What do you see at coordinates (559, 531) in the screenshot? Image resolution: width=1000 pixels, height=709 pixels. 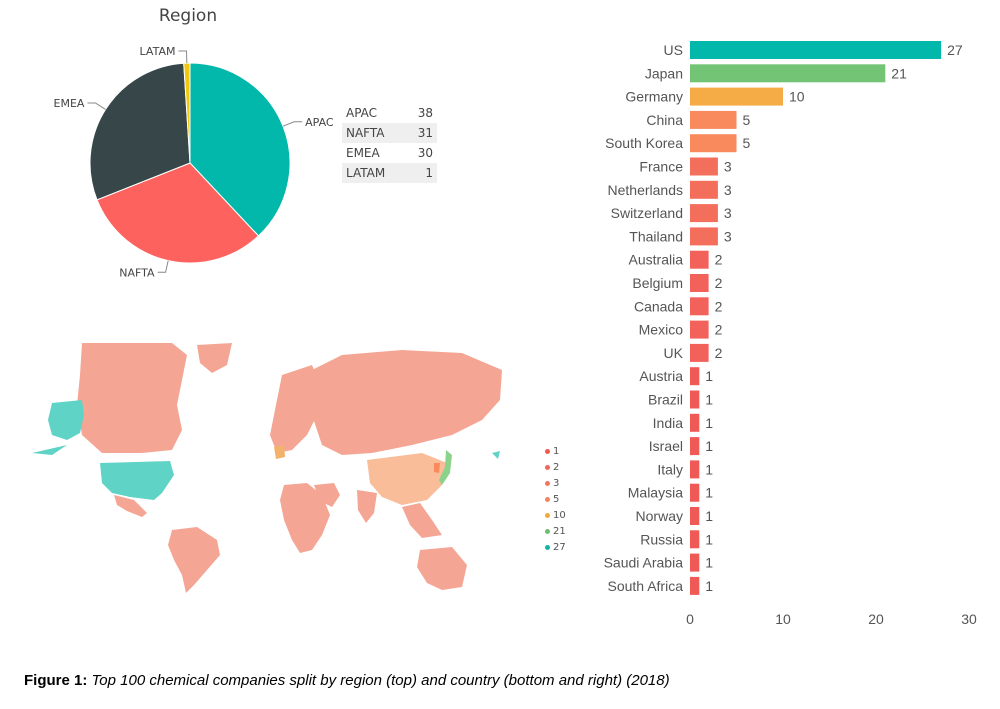 I see `map-legend-label: 21` at bounding box center [559, 531].